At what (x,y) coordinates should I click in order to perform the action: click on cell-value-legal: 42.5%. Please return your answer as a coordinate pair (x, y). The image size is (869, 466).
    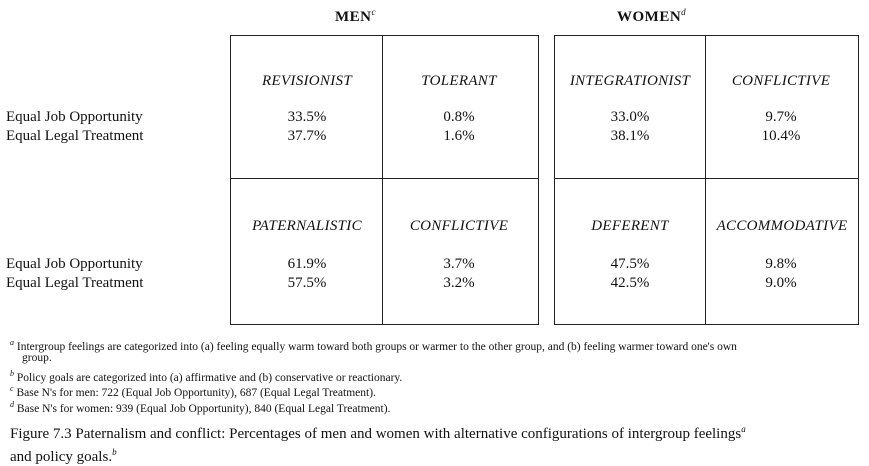
    Looking at the image, I should click on (630, 283).